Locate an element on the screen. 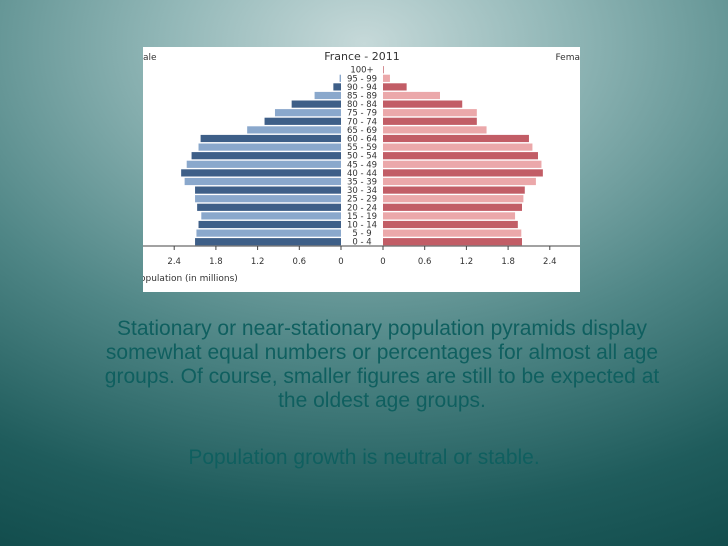  male-bars is located at coordinates (261, 160).